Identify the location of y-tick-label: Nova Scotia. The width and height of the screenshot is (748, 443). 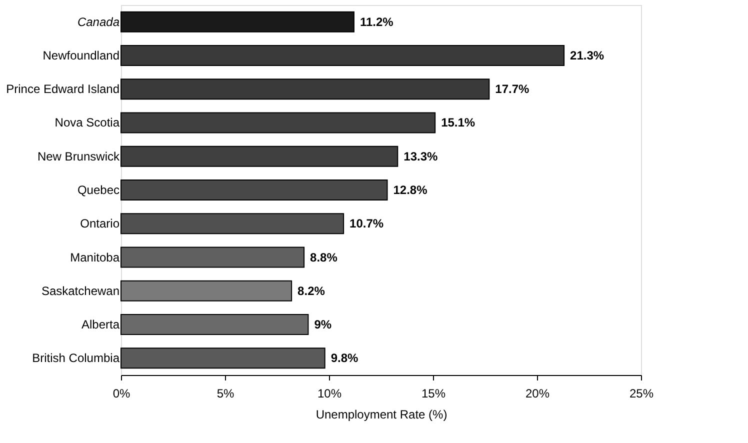
(87, 123).